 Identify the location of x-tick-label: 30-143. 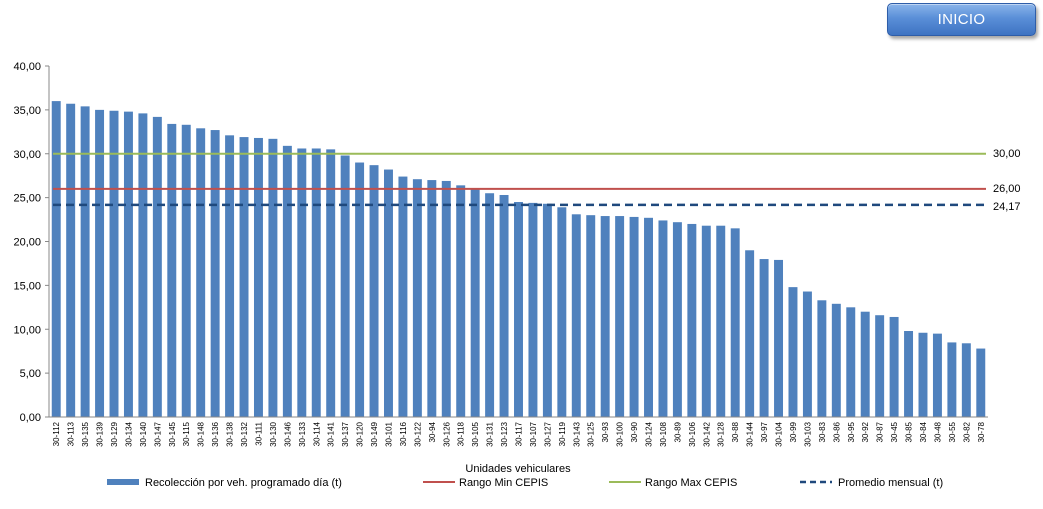
(576, 433).